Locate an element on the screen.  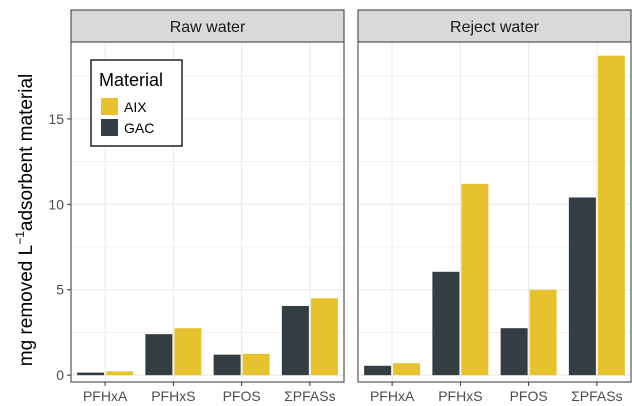
legend-label: GAC is located at coordinates (139, 128).